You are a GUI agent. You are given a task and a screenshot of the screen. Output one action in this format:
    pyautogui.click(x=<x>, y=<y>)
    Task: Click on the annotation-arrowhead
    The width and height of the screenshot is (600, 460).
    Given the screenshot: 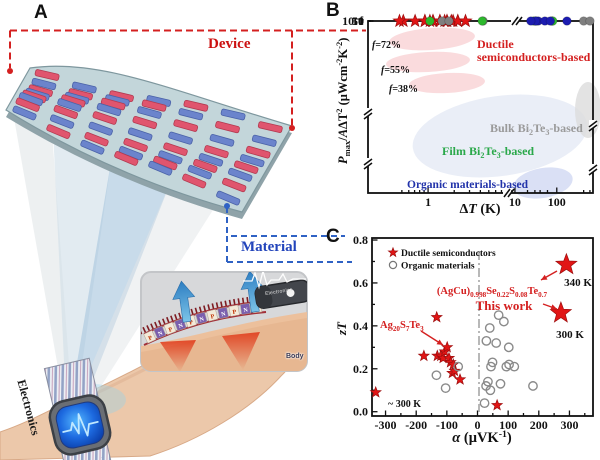 What is the action you would take?
    pyautogui.click(x=439, y=342)
    